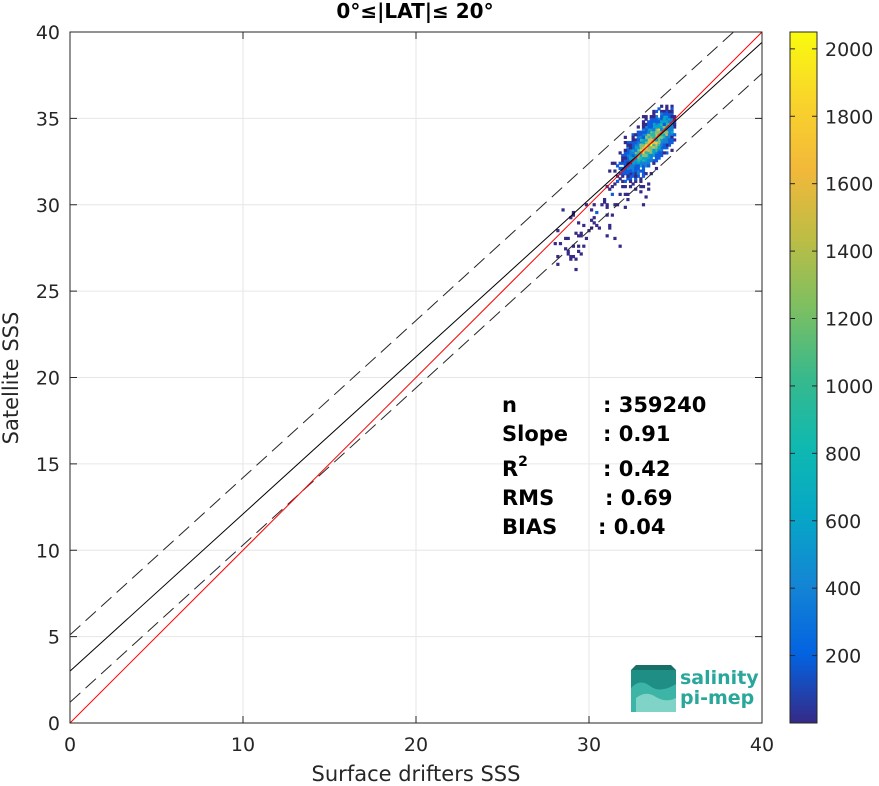 The width and height of the screenshot is (879, 786). I want to click on chart-title: 0°≤|LAT|≤ 20°, so click(414, 11).